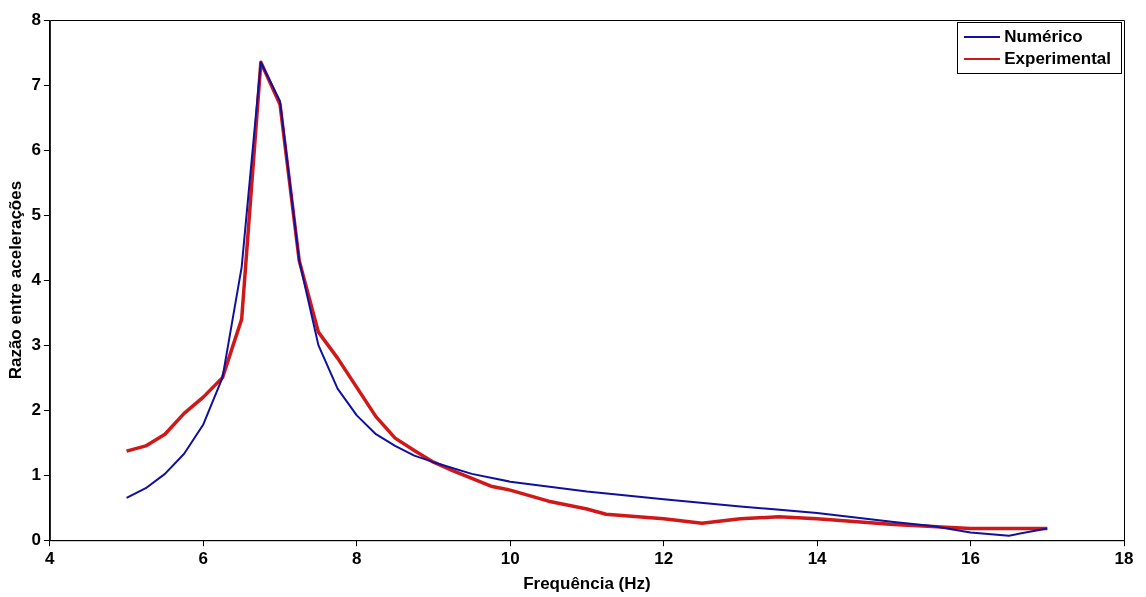 The image size is (1146, 597). Describe the element at coordinates (36, 344) in the screenshot. I see `y-tick-label: 3` at that location.